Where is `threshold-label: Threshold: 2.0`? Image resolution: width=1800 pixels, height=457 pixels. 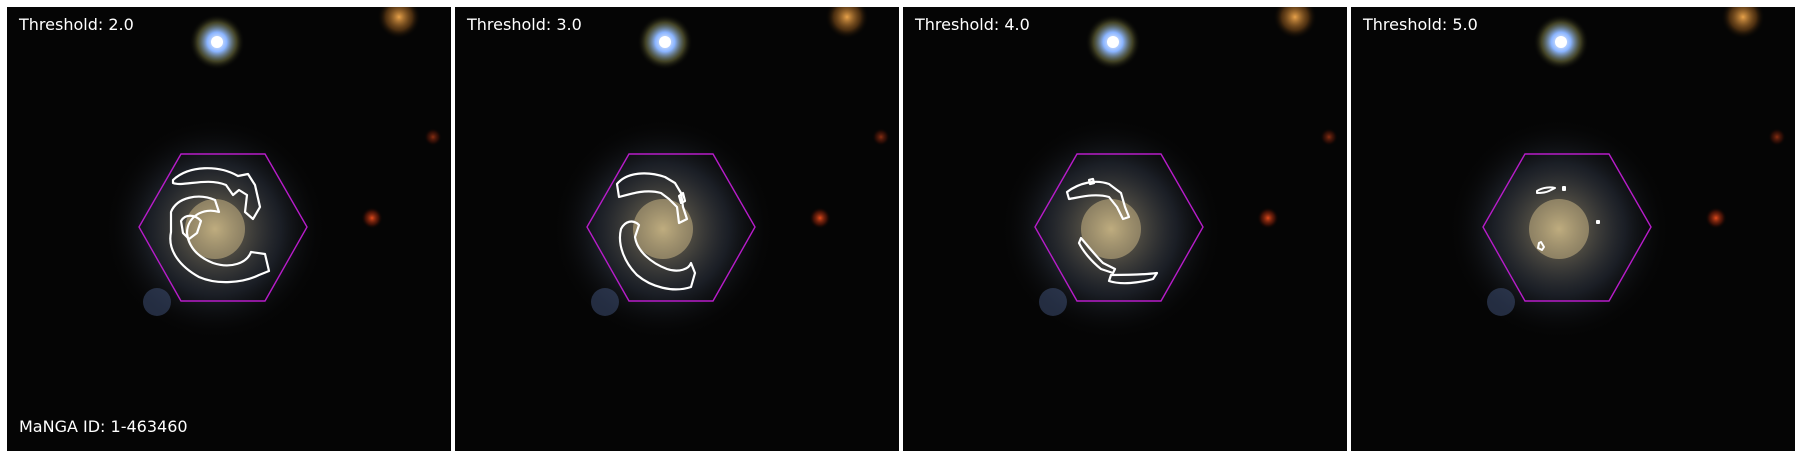
threshold-label: Threshold: 2.0 is located at coordinates (76, 24).